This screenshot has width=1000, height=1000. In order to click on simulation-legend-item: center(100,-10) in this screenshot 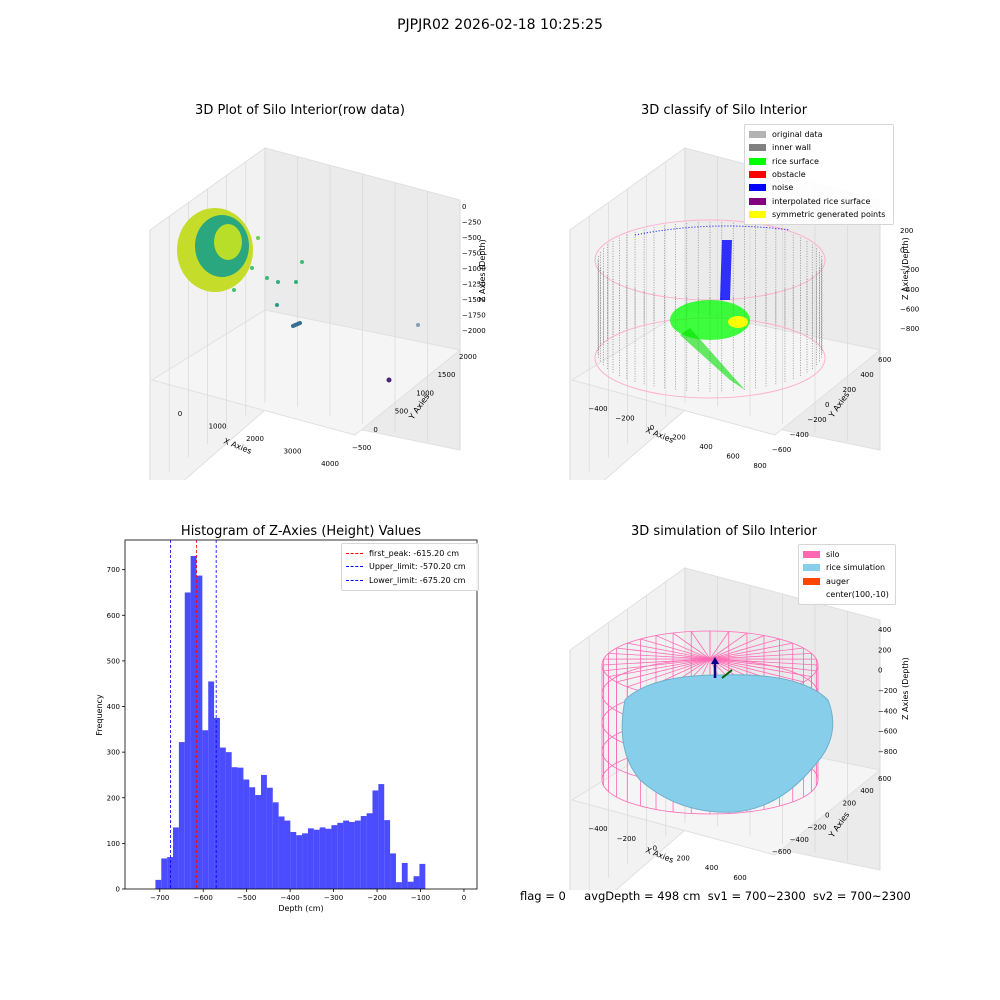, I will do `click(847, 594)`.